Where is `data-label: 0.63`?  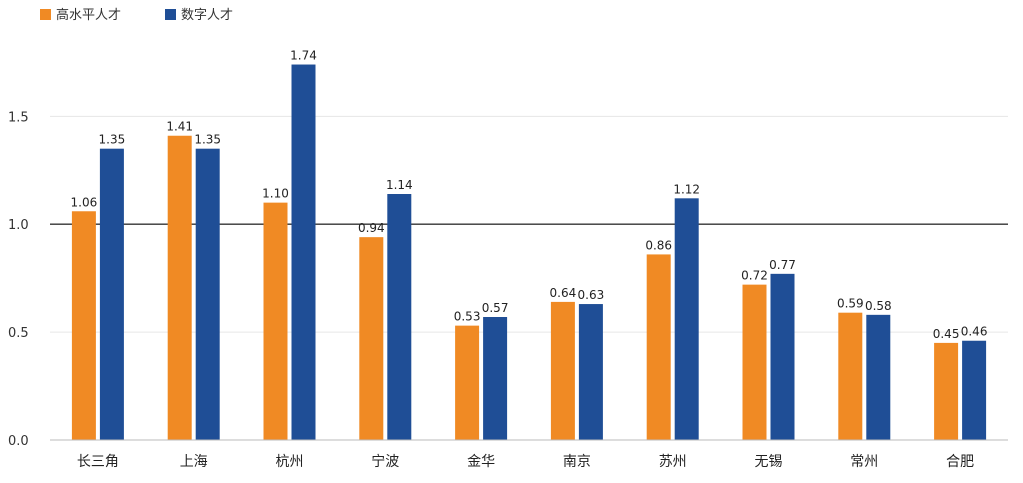 data-label: 0.63 is located at coordinates (591, 295).